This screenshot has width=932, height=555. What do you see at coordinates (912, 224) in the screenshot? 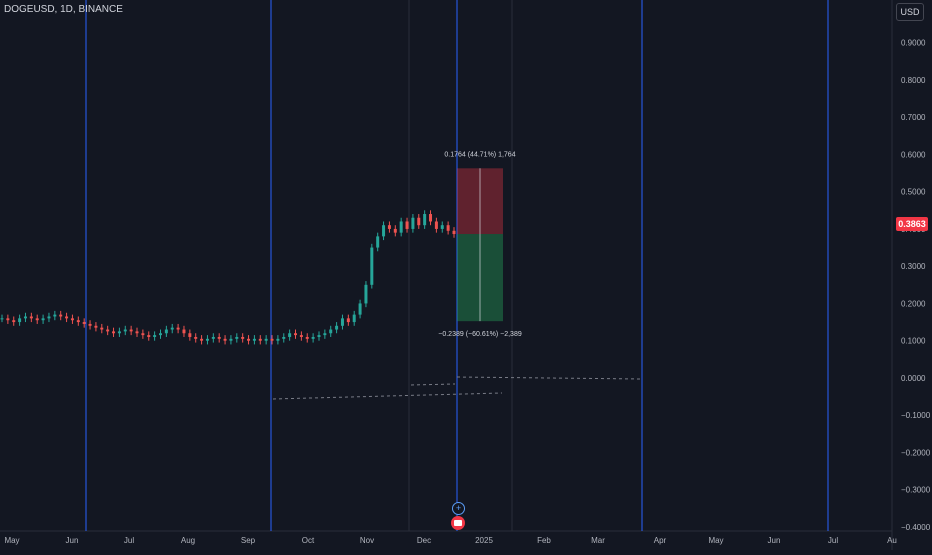
I see `current-price-badge: 0.3863` at bounding box center [912, 224].